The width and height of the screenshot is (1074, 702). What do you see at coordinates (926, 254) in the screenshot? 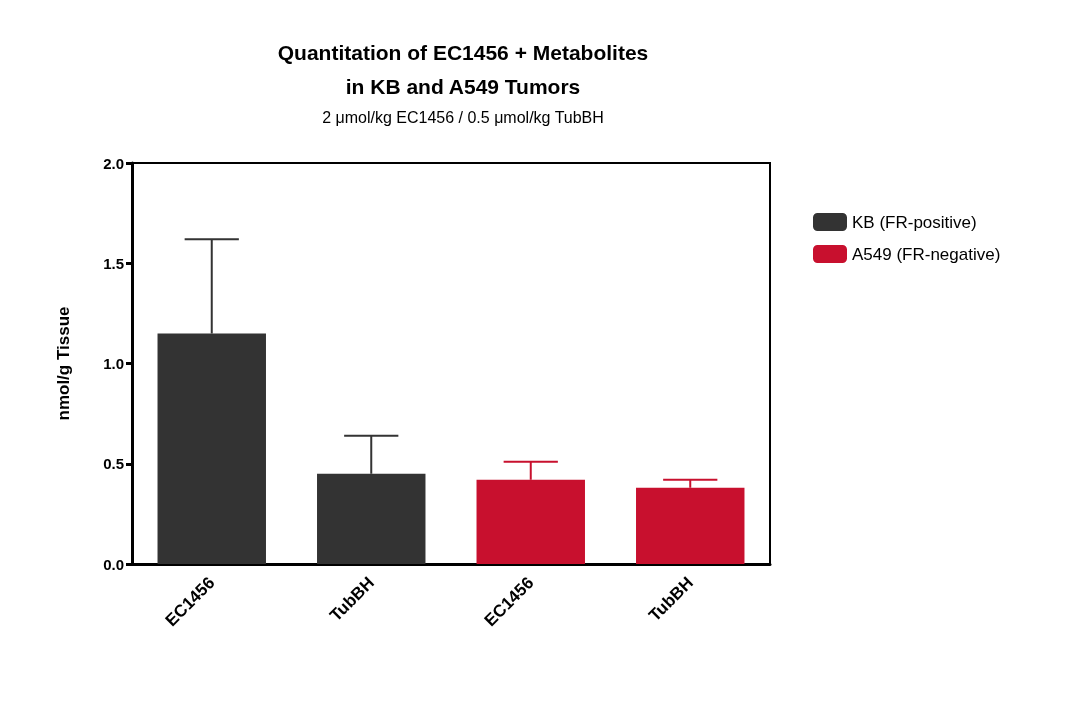
I see `legend-label: A549 (FR-negative)` at bounding box center [926, 254].